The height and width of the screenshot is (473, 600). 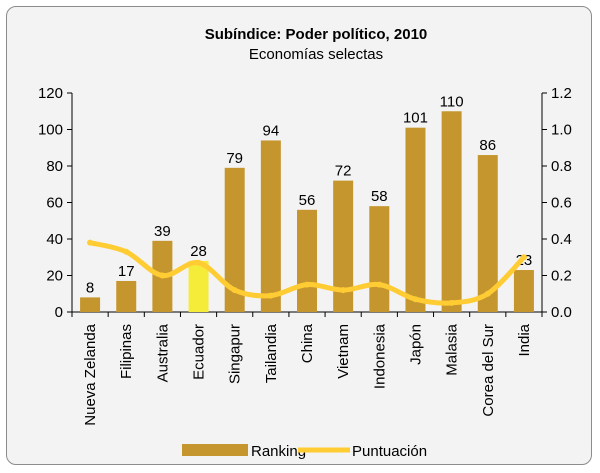 I want to click on x-tick-label: Australia, so click(x=162, y=352).